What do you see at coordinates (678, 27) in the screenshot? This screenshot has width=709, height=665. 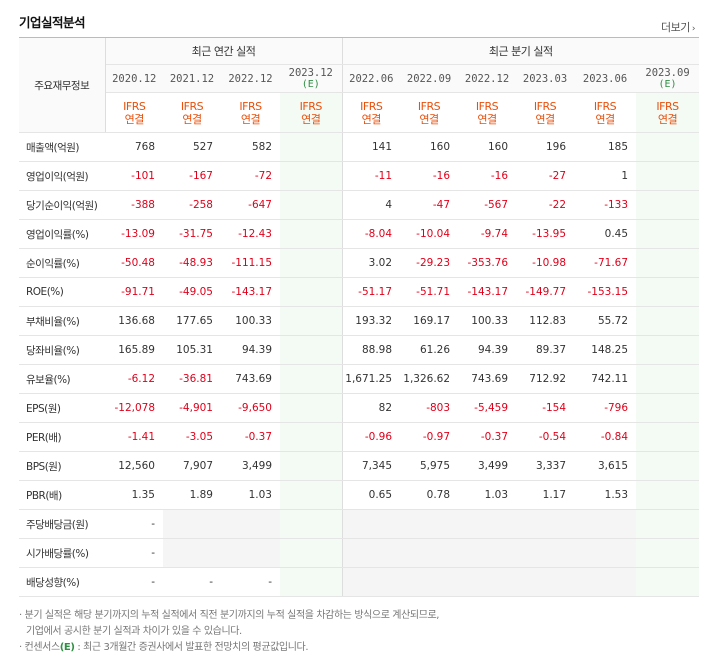 I see `more-link: 더보기 ›` at bounding box center [678, 27].